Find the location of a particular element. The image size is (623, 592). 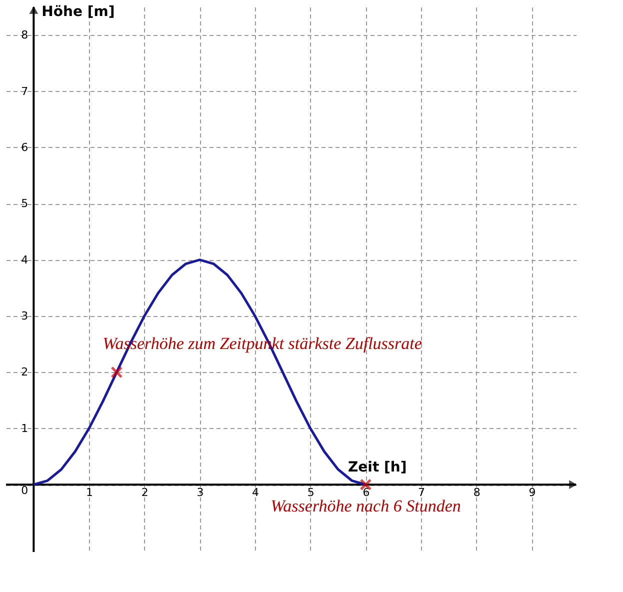

x-tick-label: 3 is located at coordinates (200, 493).